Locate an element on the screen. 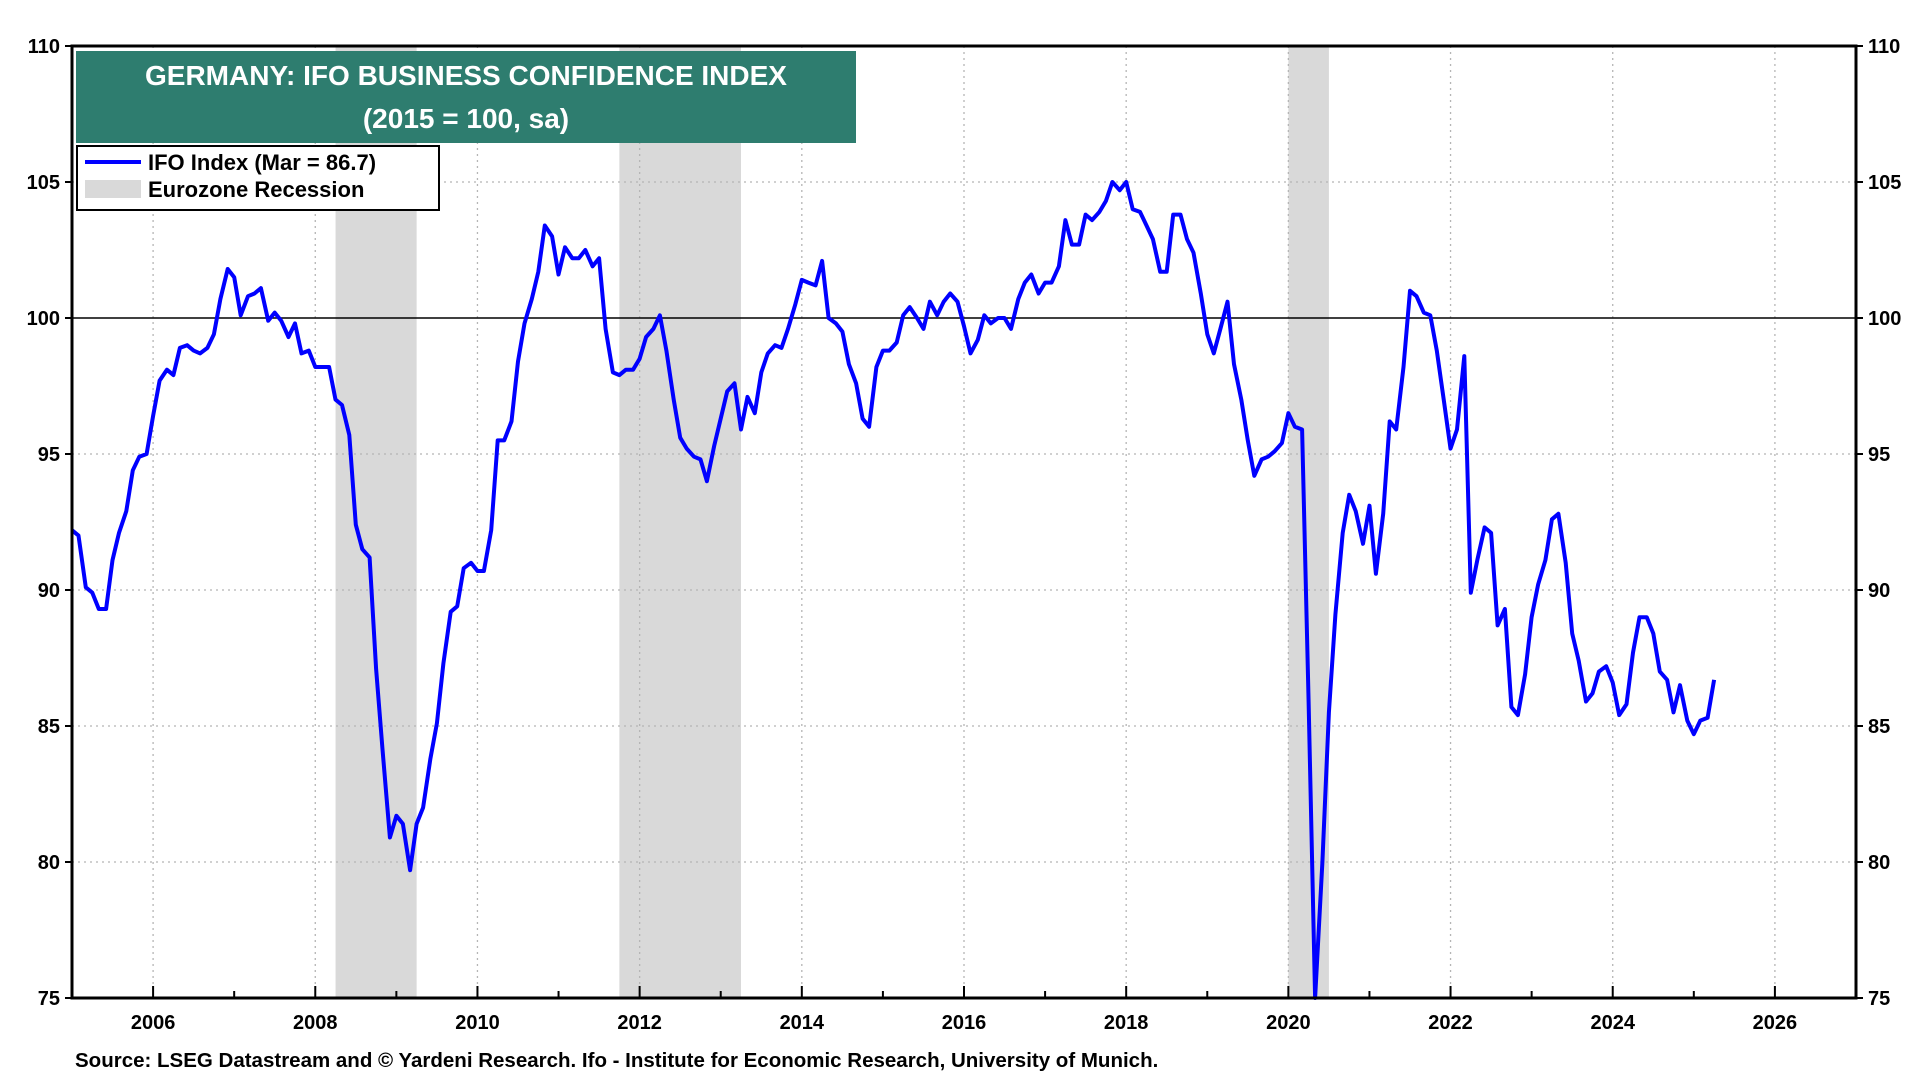 This screenshot has width=1920, height=1080. y-tick-label-left: 105 is located at coordinates (43, 183).